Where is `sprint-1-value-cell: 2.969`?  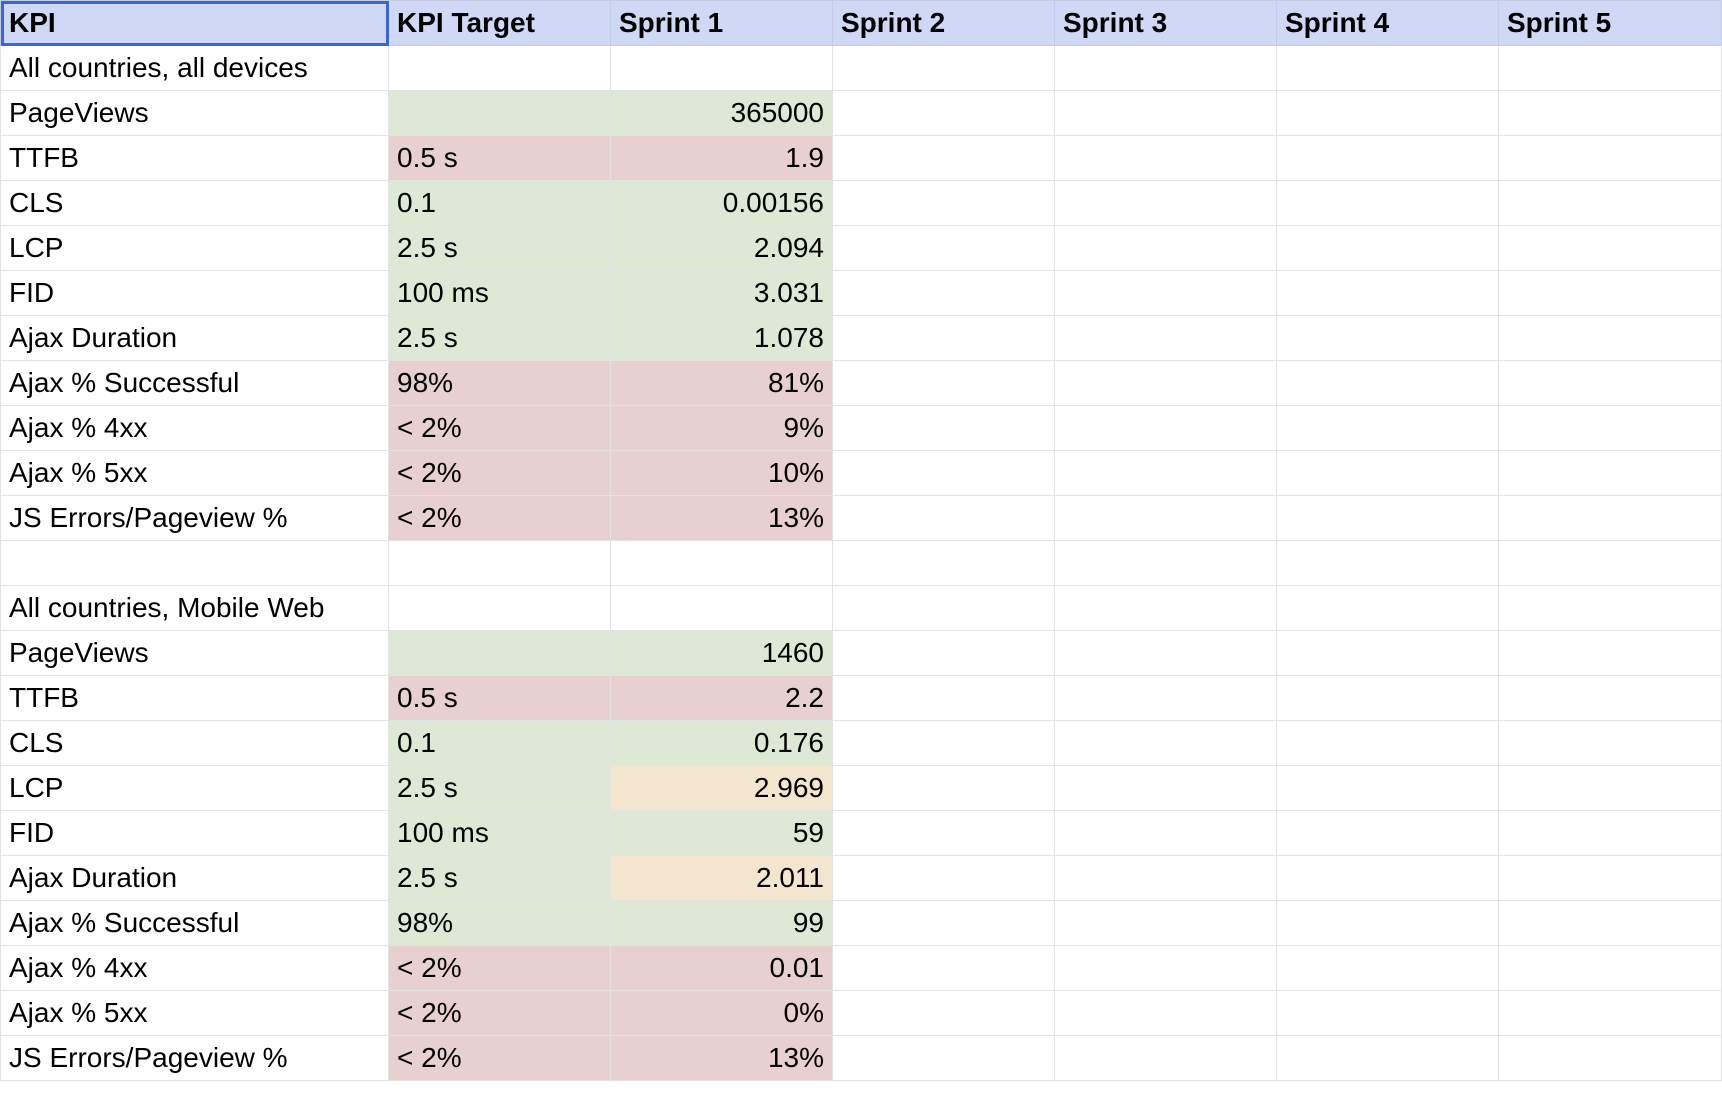 sprint-1-value-cell: 2.969 is located at coordinates (721, 788).